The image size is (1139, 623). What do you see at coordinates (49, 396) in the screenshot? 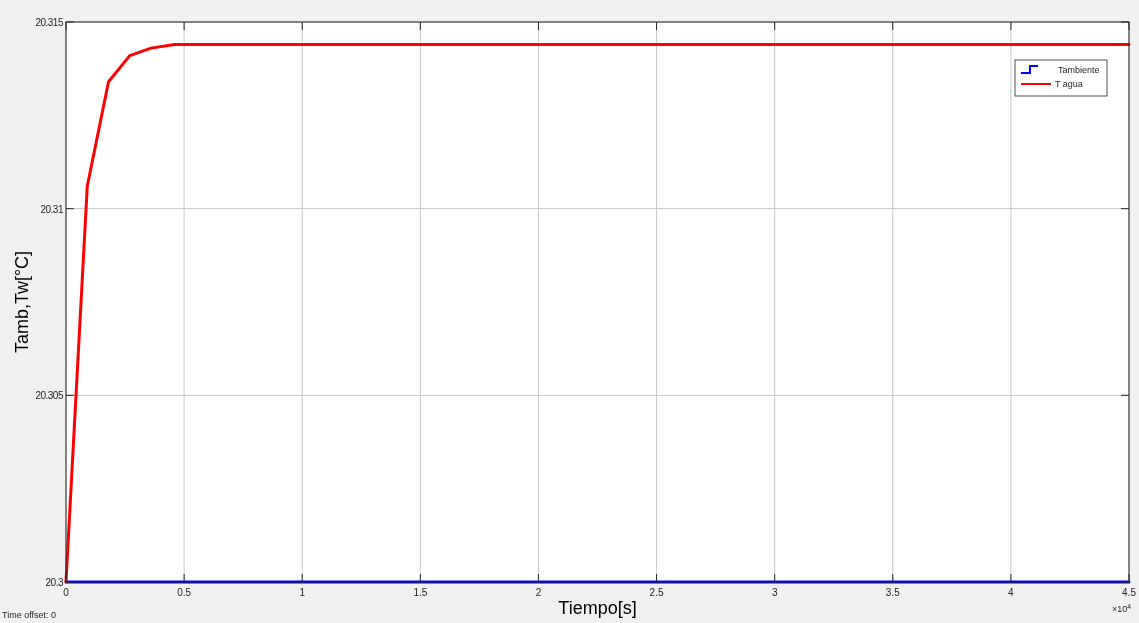
I see `y-tick-label: 20.305` at bounding box center [49, 396].